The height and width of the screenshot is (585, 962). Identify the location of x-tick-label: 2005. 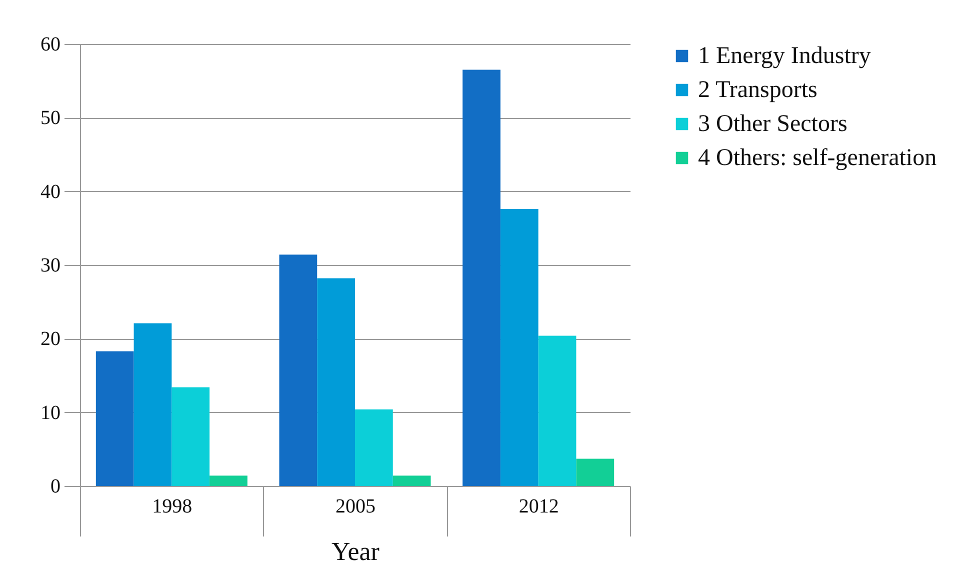
(356, 507).